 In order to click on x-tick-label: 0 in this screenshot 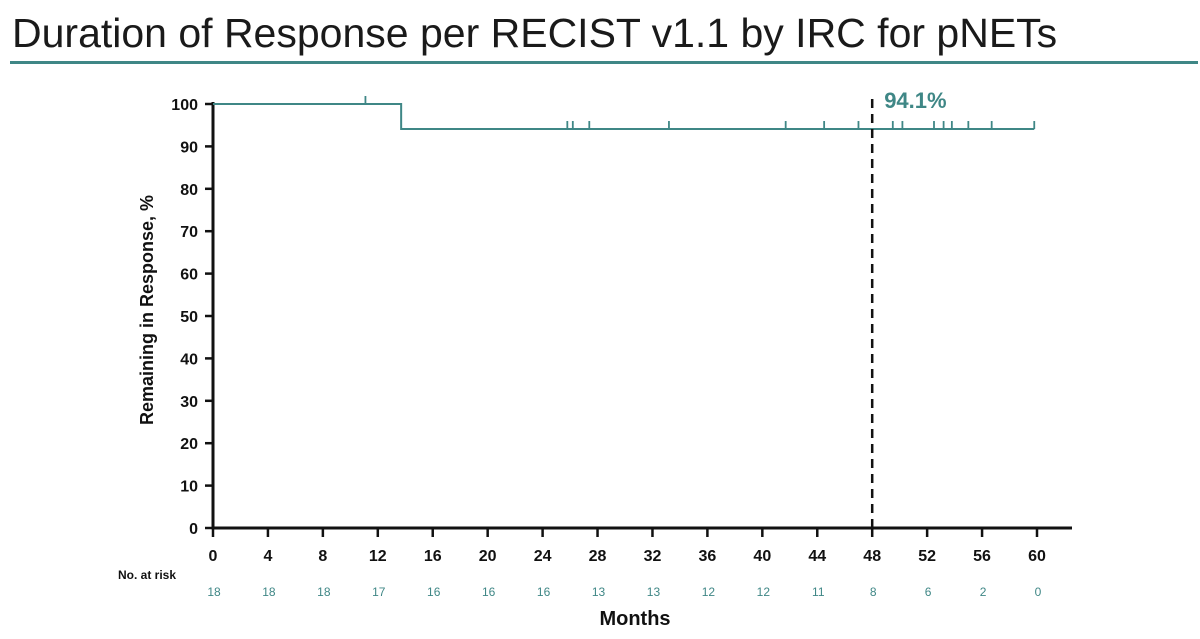, I will do `click(213, 556)`.